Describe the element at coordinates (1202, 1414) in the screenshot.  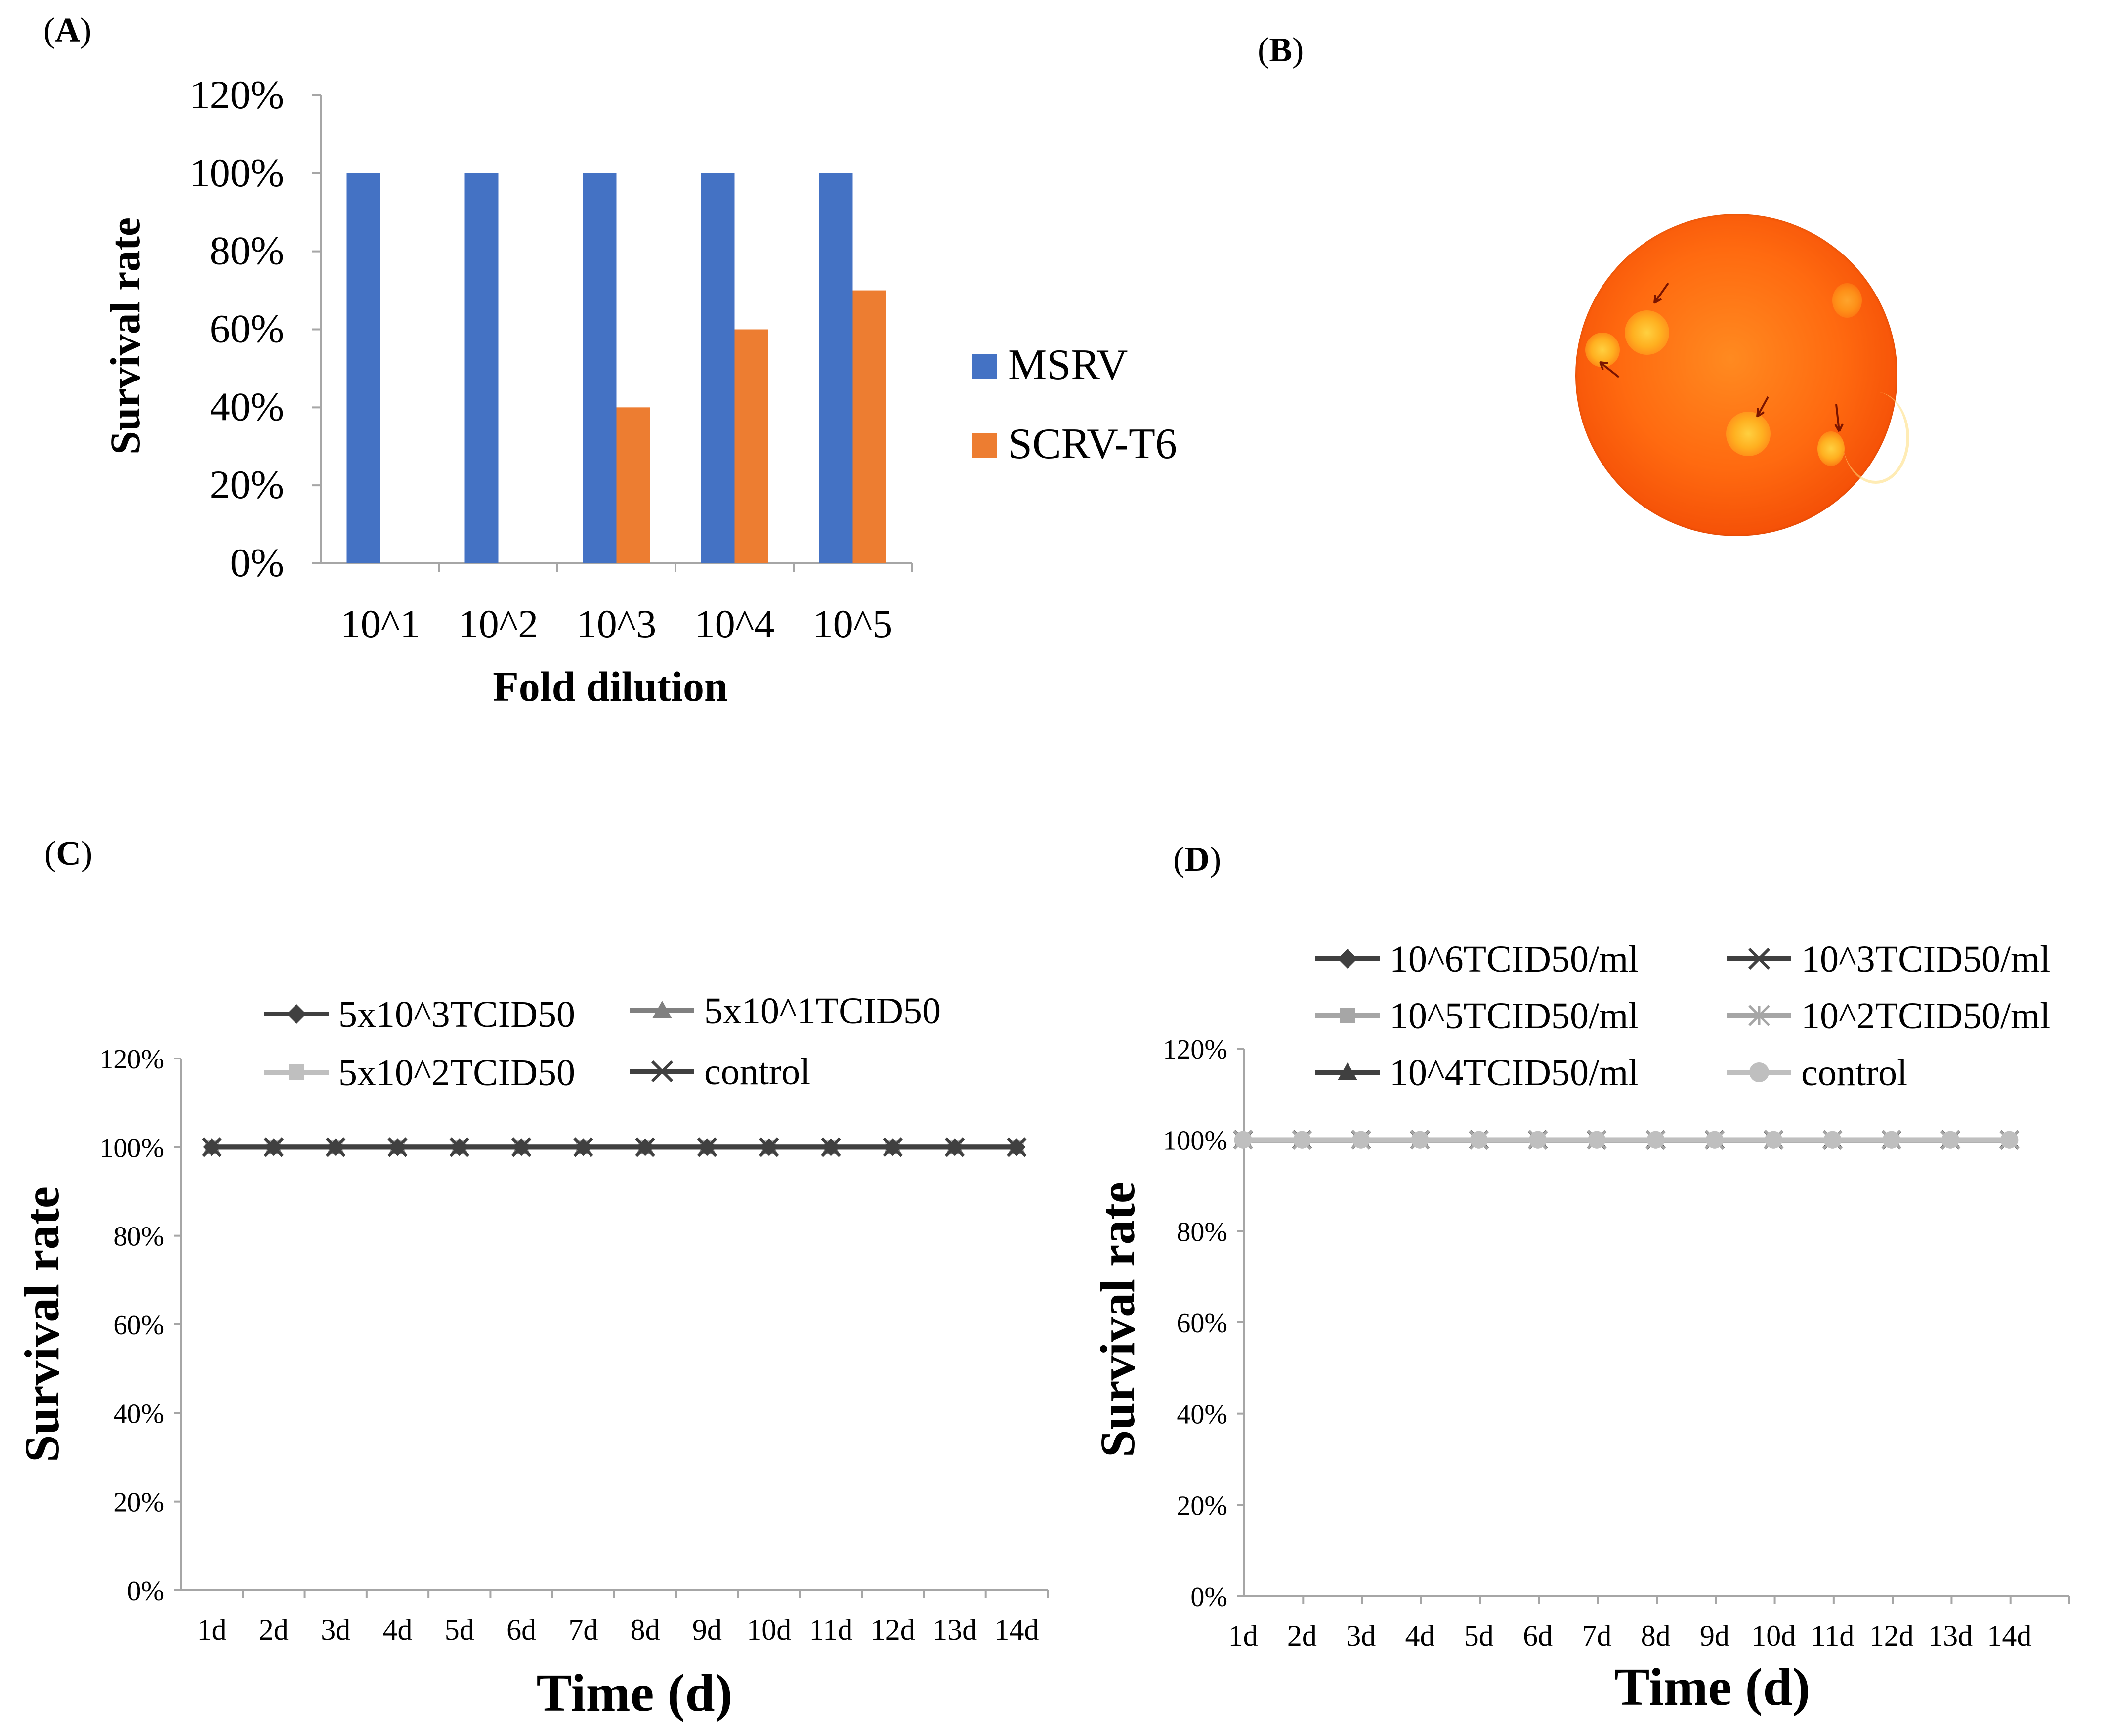
I see `d-y-tick-label: 40%` at that location.